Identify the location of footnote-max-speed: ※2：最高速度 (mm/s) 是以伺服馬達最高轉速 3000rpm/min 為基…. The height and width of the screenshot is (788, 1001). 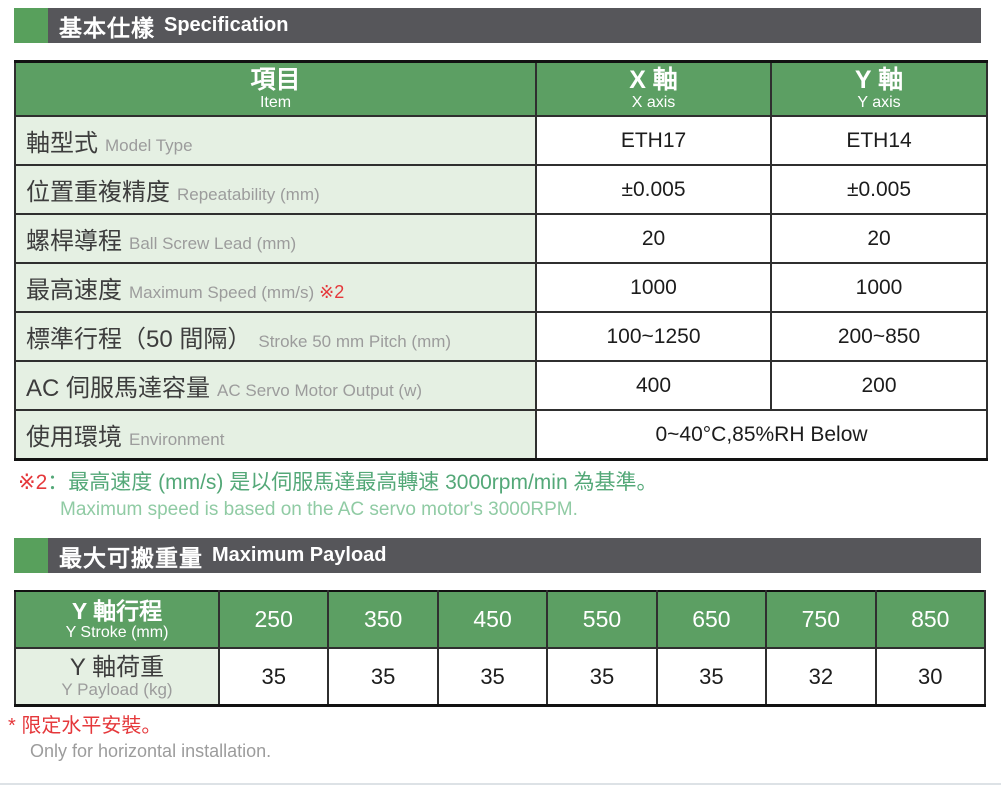
(509, 496).